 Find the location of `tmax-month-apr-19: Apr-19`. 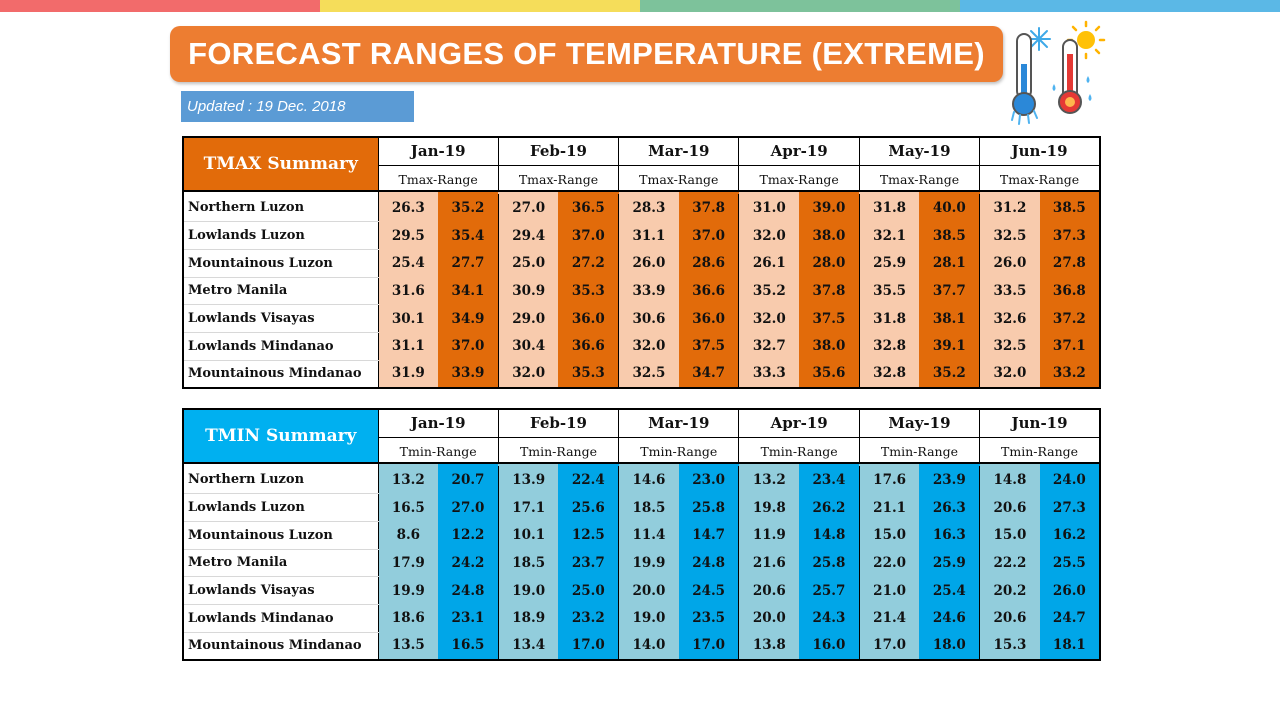

tmax-month-apr-19: Apr-19 is located at coordinates (799, 151).